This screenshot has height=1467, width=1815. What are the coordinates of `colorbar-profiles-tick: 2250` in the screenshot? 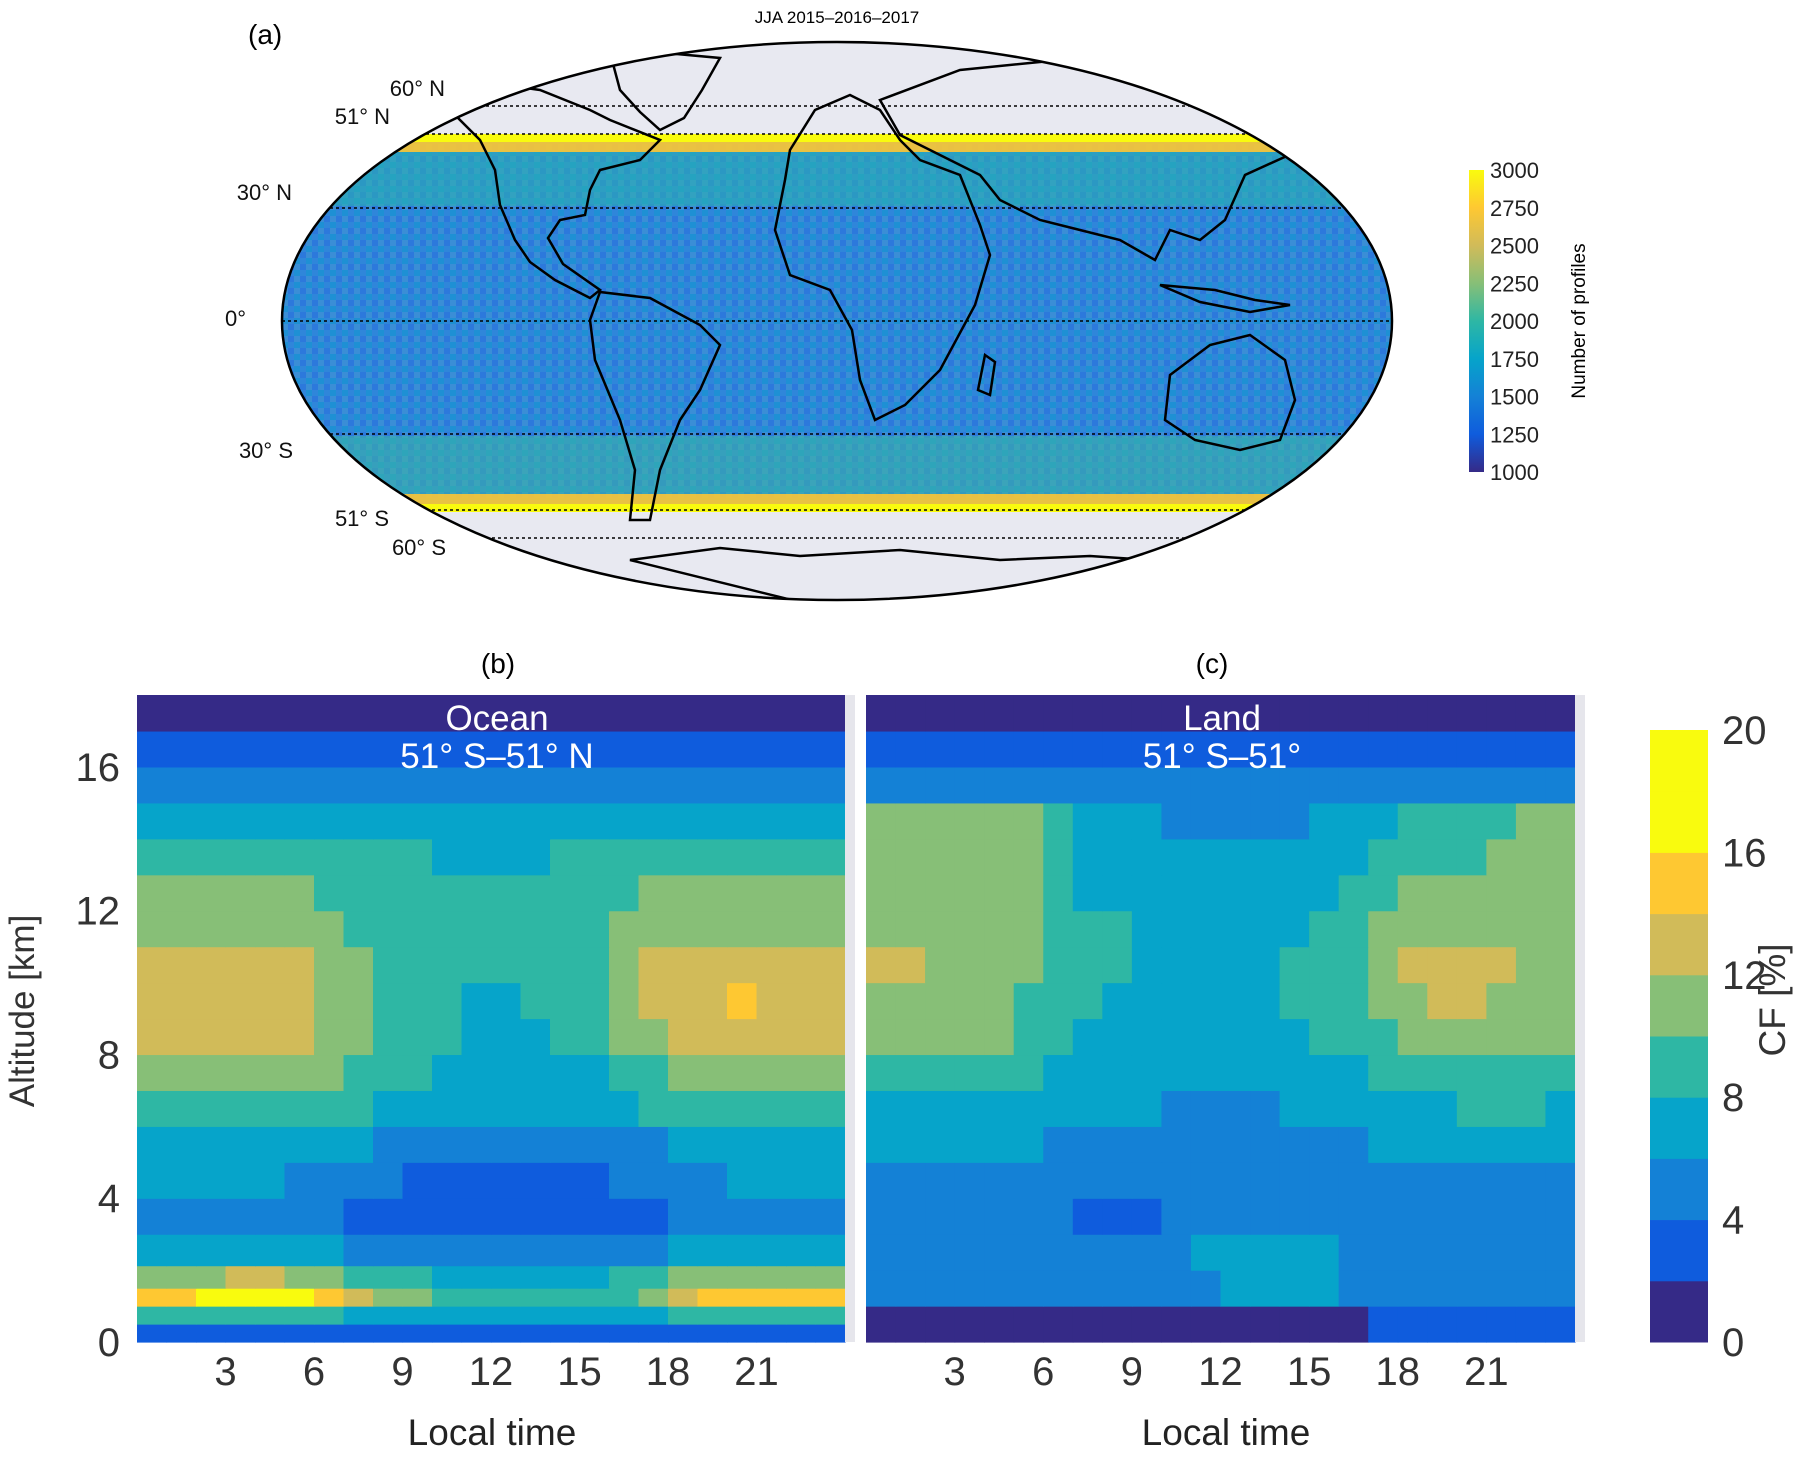 It's located at (1514, 283).